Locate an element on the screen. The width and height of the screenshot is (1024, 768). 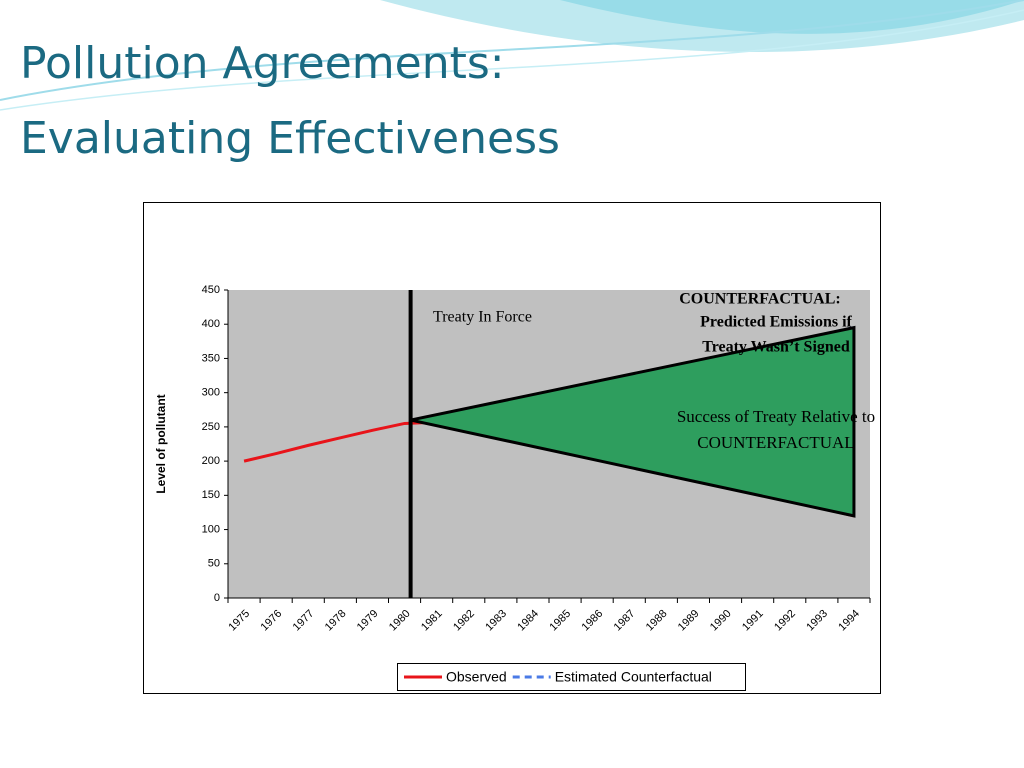
y-tick-label: 400 is located at coordinates (211, 324).